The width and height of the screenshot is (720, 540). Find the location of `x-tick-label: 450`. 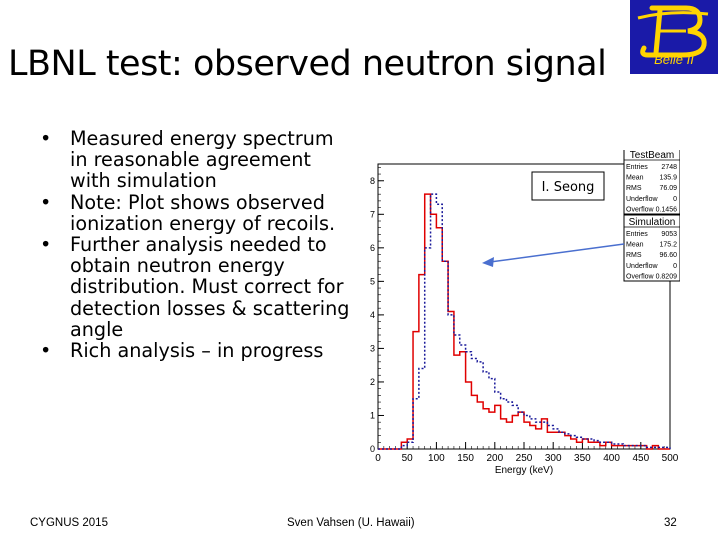

x-tick-label: 450 is located at coordinates (640, 458).